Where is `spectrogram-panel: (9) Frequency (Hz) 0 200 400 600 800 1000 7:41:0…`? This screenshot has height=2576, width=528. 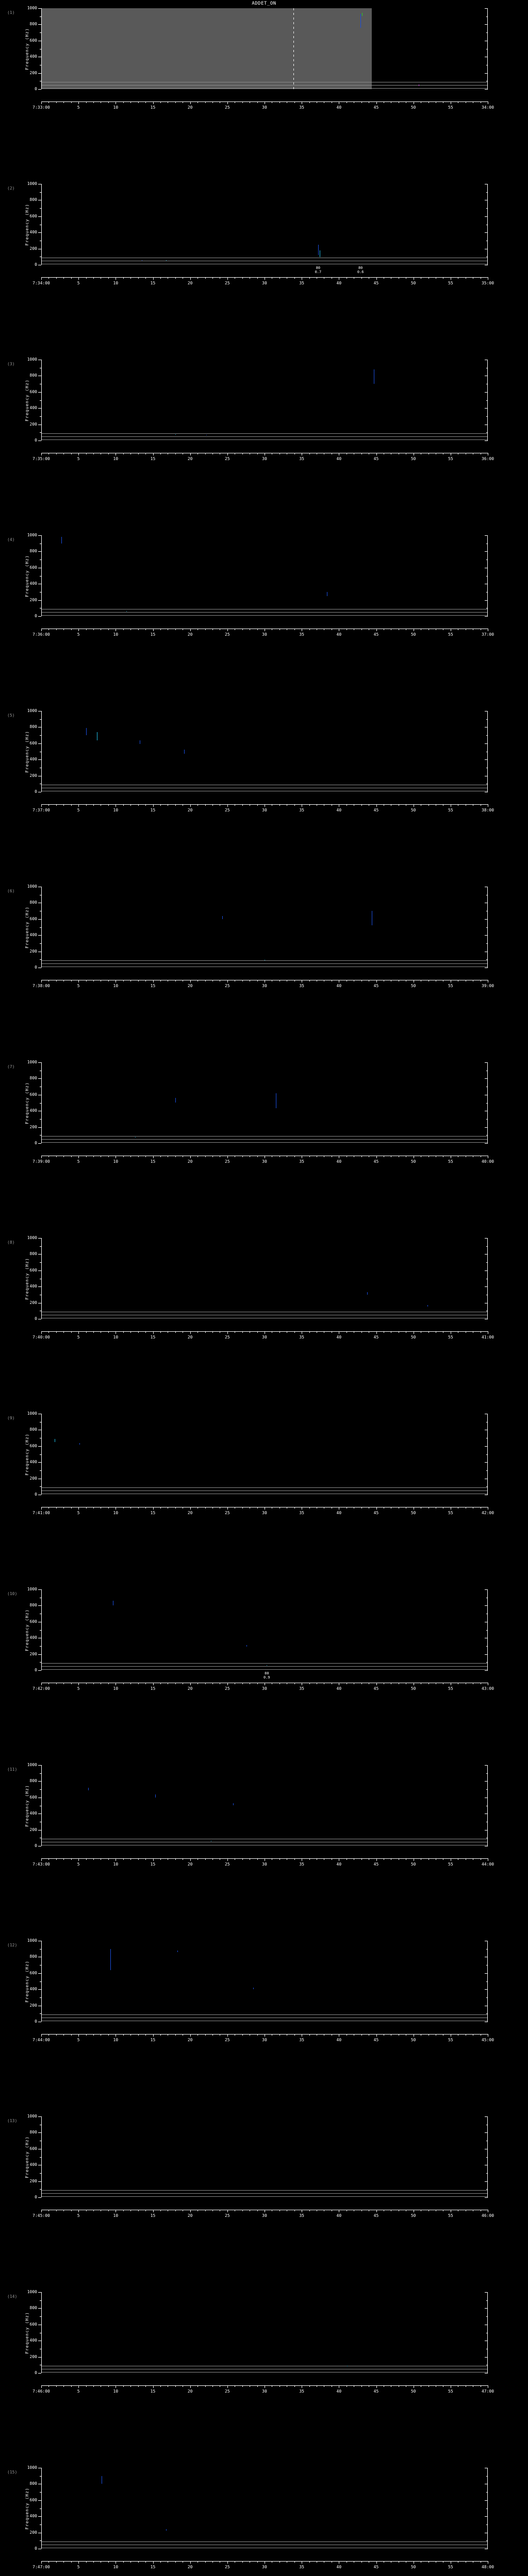 spectrogram-panel: (9) Frequency (Hz) 0 200 400 600 800 1000 7:41:0… is located at coordinates (264, 1500).